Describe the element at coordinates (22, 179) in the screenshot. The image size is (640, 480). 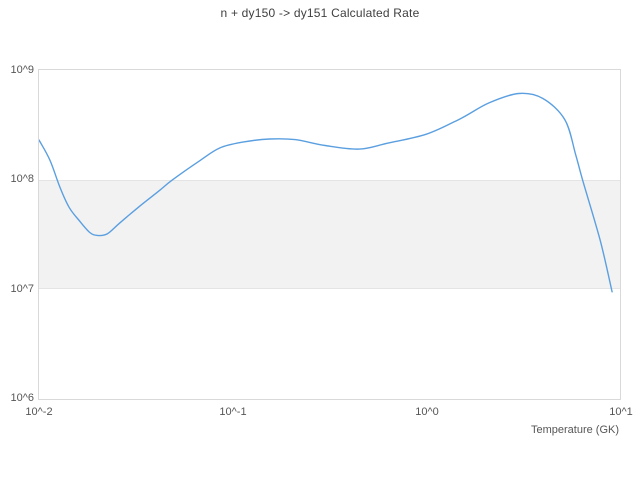
I see `y-tick-label: 10^8` at that location.